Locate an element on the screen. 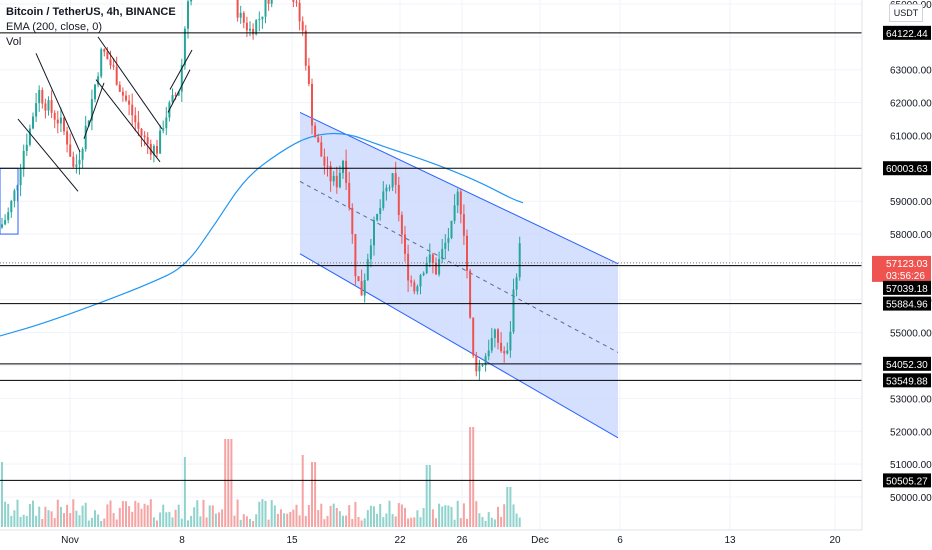 The height and width of the screenshot is (550, 932). channel-lower-line is located at coordinates (459, 346).